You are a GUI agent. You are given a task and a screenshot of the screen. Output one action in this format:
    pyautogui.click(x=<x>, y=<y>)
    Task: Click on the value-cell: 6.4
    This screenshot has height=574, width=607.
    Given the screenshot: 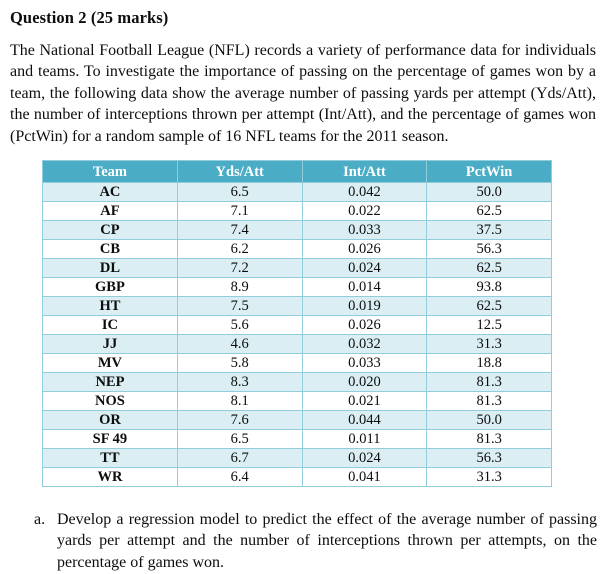 What is the action you would take?
    pyautogui.click(x=239, y=477)
    